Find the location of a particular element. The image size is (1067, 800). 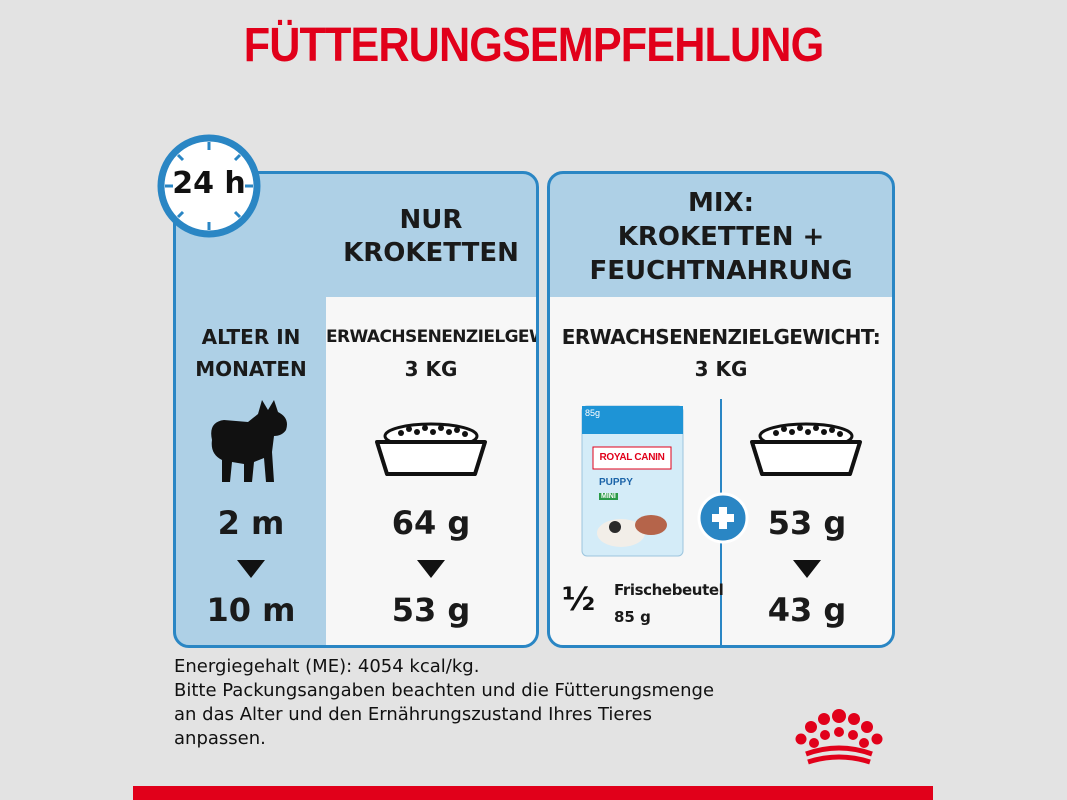

page-title: FÜTTERUNGSEMPFEHLUNG is located at coordinates (533, 45).